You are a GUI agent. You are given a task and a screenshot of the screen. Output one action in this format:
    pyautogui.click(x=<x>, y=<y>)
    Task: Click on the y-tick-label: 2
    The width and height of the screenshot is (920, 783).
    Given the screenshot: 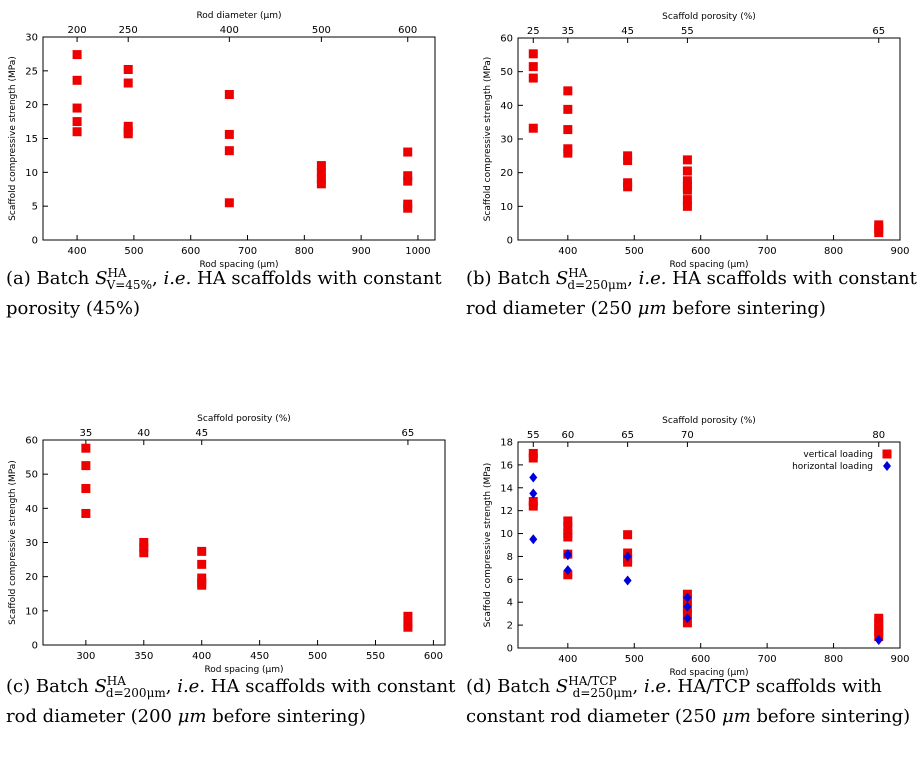 What is the action you would take?
    pyautogui.click(x=510, y=626)
    